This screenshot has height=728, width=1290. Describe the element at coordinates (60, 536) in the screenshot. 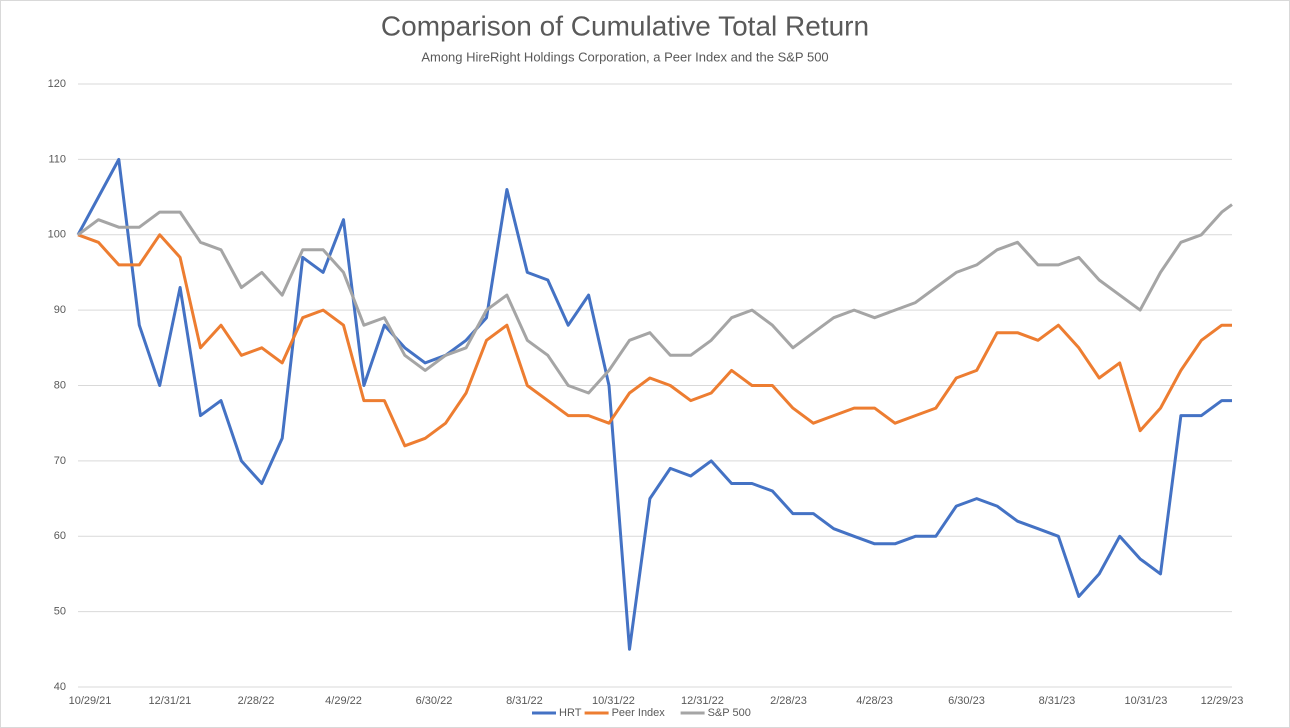

I see `y-tick-label: 60` at that location.